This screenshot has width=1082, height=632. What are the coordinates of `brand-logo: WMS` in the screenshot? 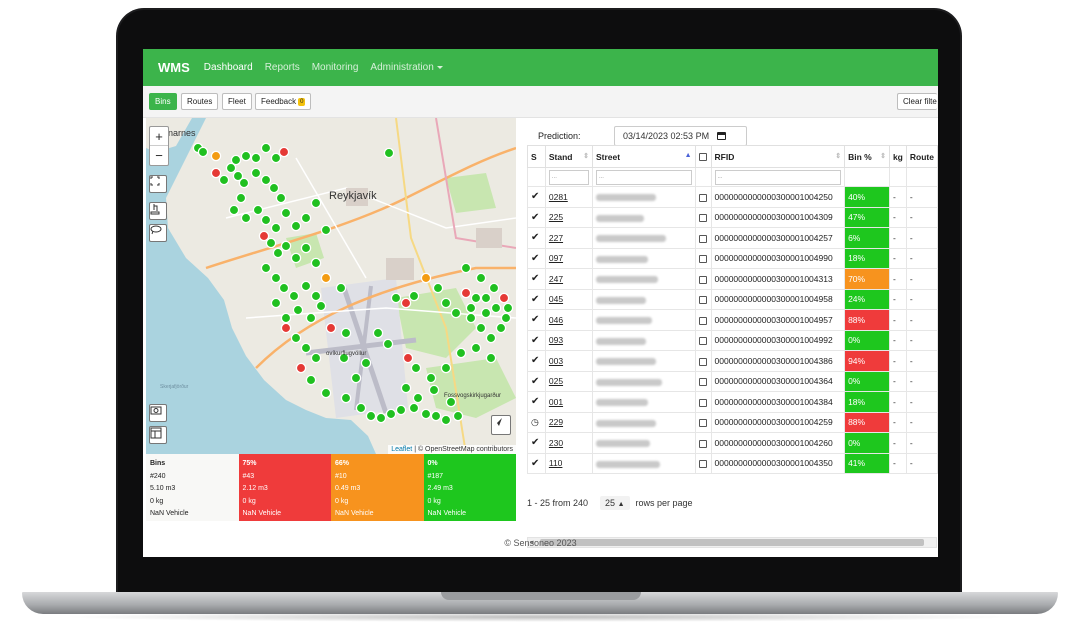 It's located at (174, 67).